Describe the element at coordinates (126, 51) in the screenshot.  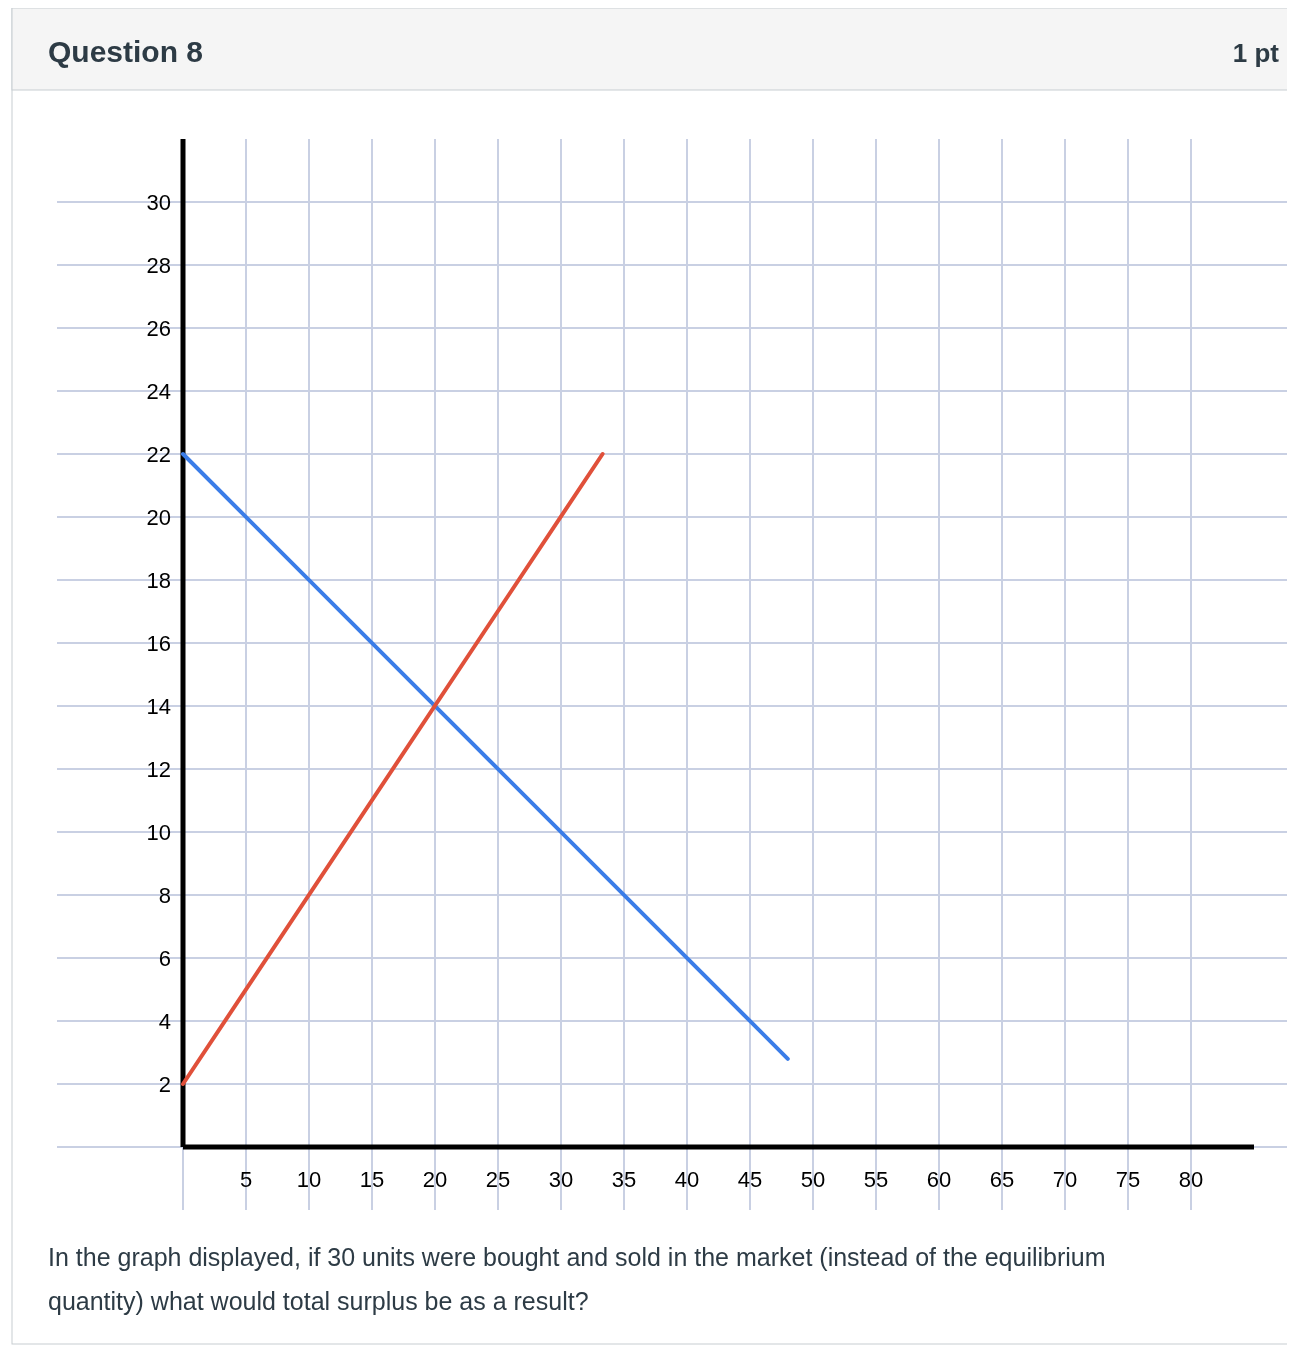
I see `chart-title: Question 8` at that location.